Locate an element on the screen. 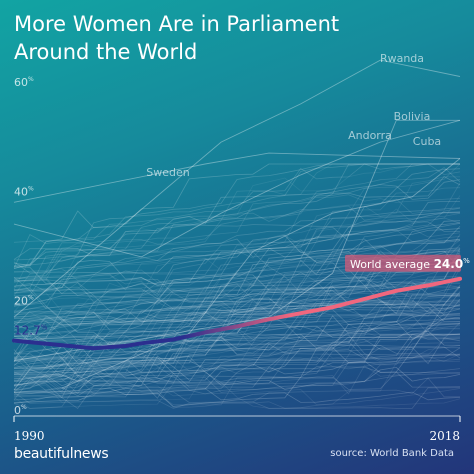 Image resolution: width=474 pixels, height=474 pixels. average-end-label: World average 24.0% is located at coordinates (410, 264).